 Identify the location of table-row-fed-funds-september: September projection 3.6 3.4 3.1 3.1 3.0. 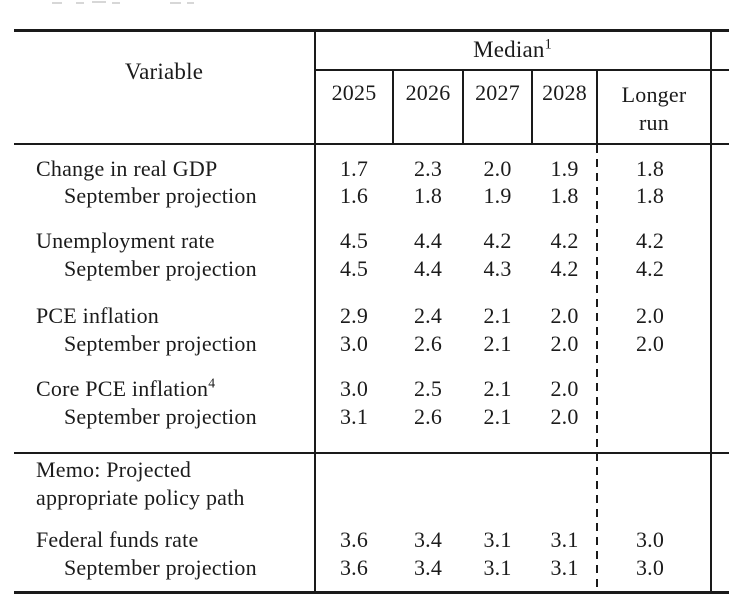
(364, 568).